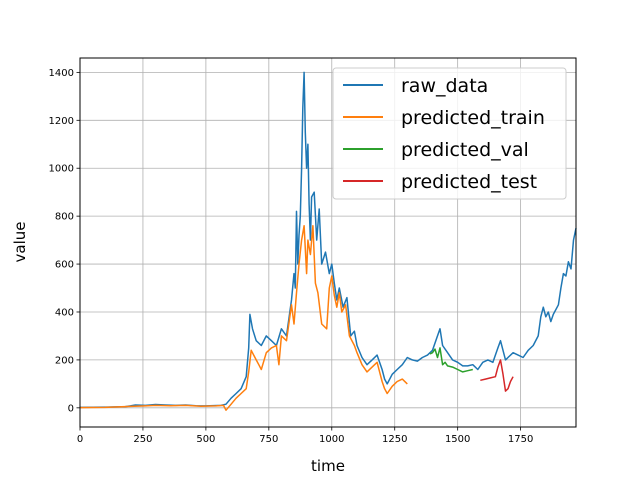 This screenshot has width=640, height=480. What do you see at coordinates (469, 182) in the screenshot?
I see `legend-label: predicted_test` at bounding box center [469, 182].